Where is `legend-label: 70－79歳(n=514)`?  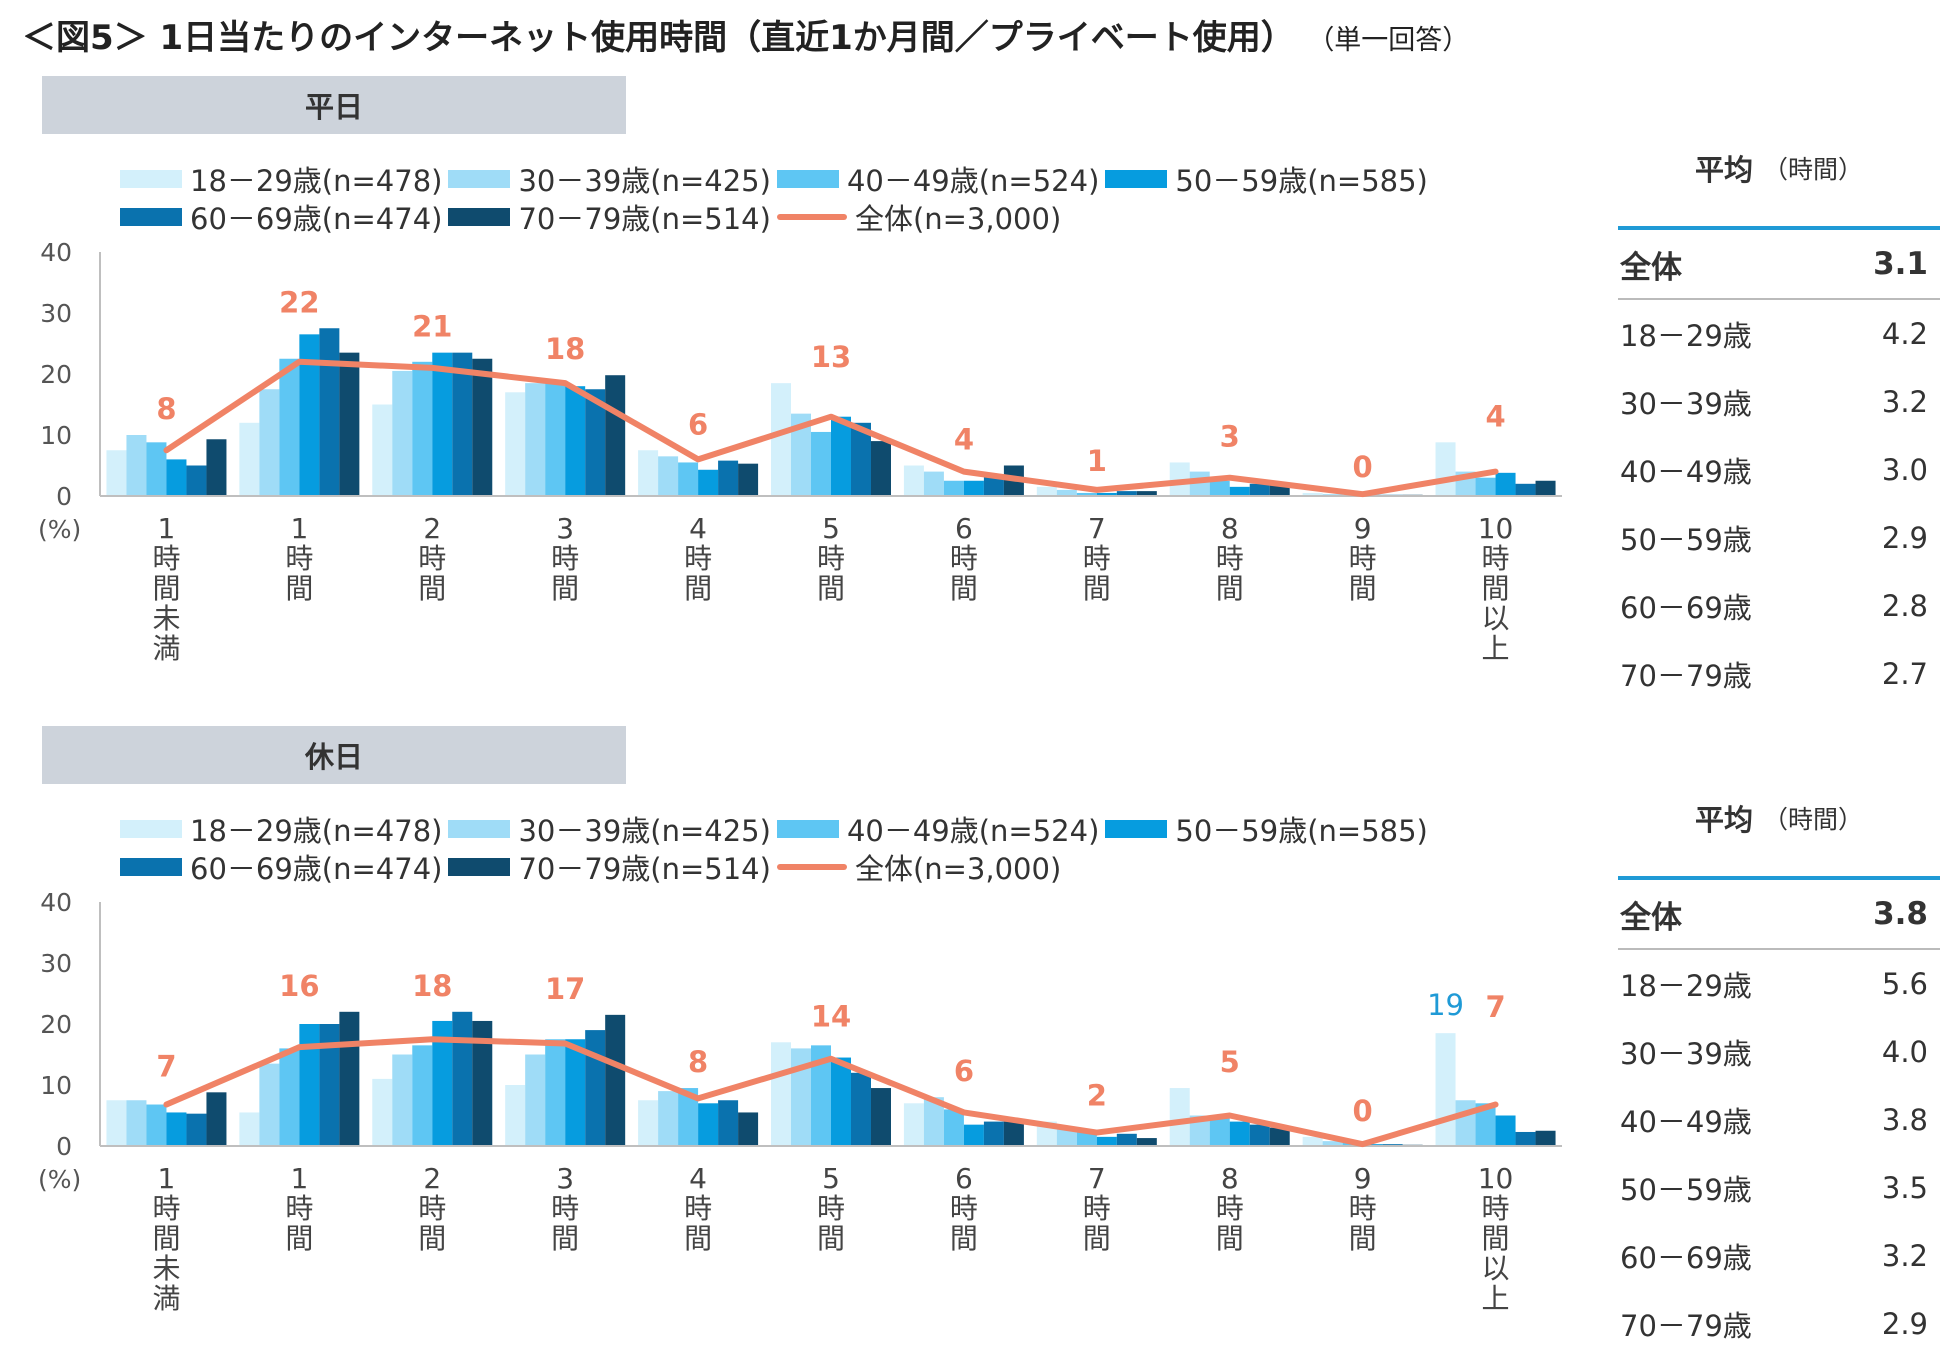 legend-label: 70－79歳(n=514) is located at coordinates (644, 219).